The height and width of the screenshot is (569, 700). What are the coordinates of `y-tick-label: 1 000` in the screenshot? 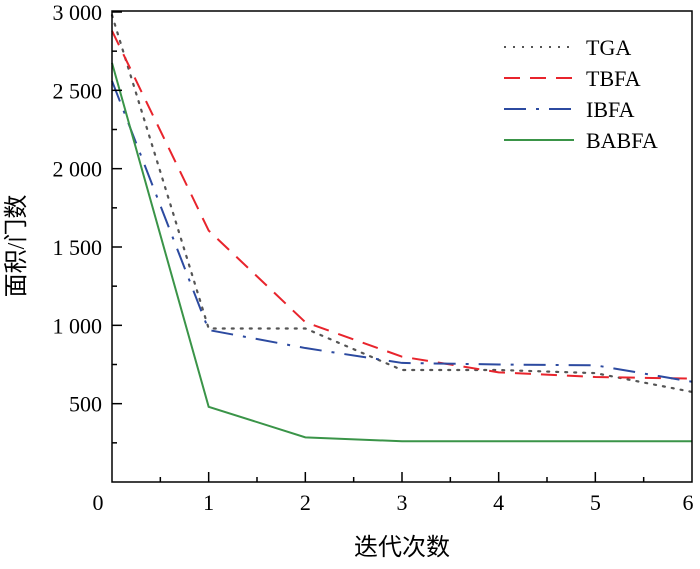 It's located at (78, 325).